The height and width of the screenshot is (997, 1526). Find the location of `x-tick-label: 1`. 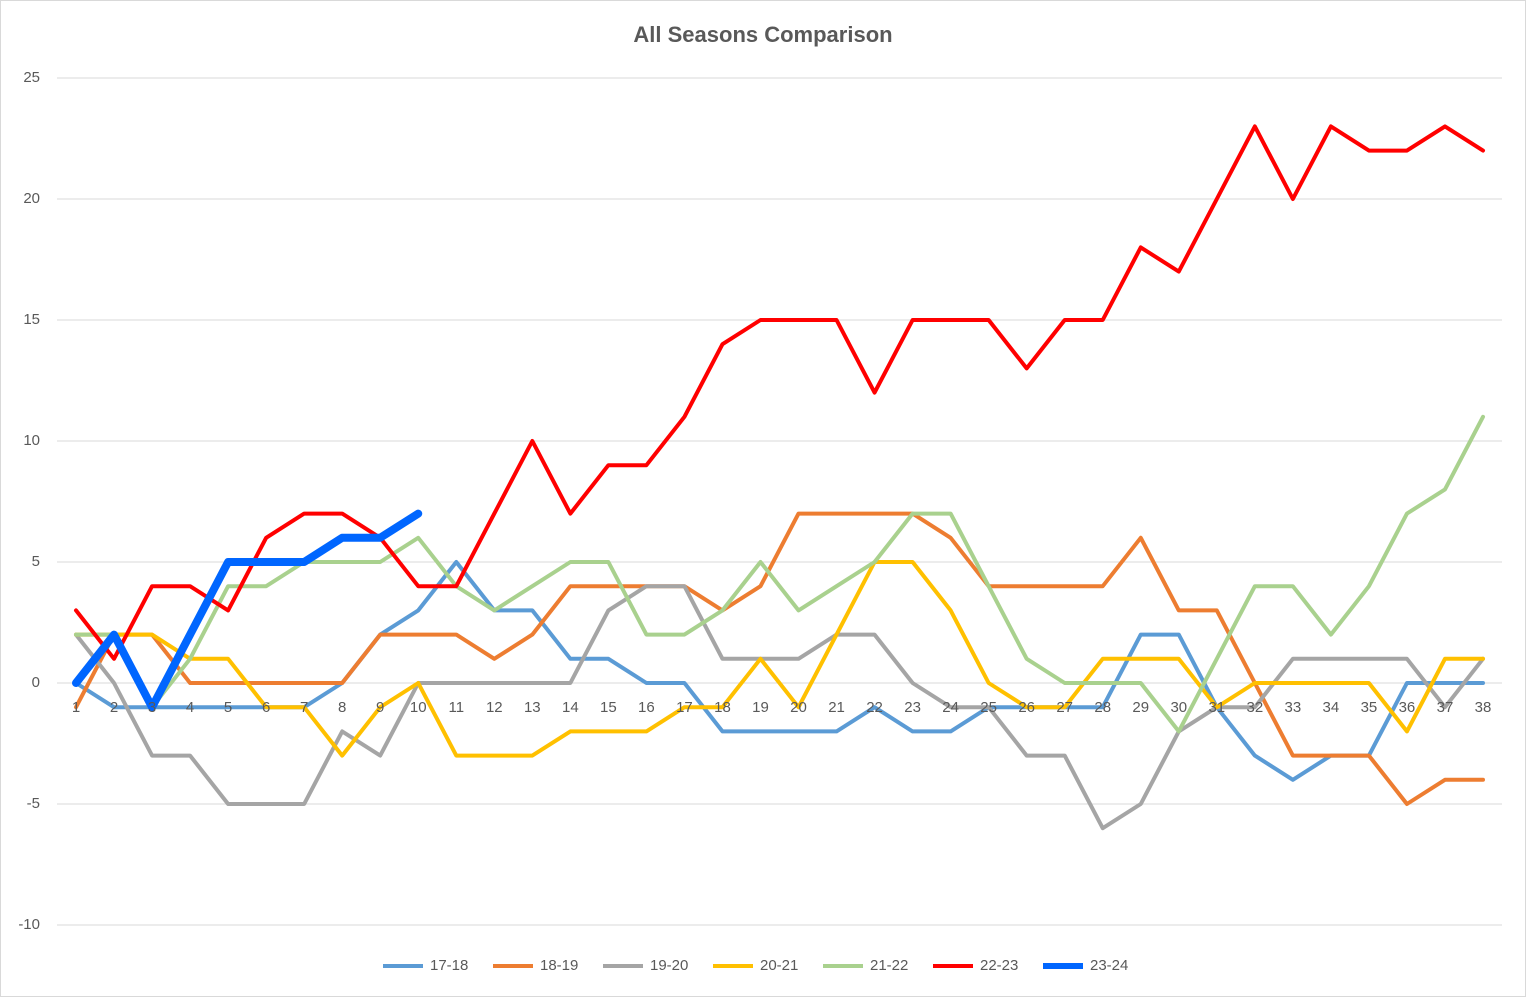

x-tick-label: 1 is located at coordinates (76, 707).